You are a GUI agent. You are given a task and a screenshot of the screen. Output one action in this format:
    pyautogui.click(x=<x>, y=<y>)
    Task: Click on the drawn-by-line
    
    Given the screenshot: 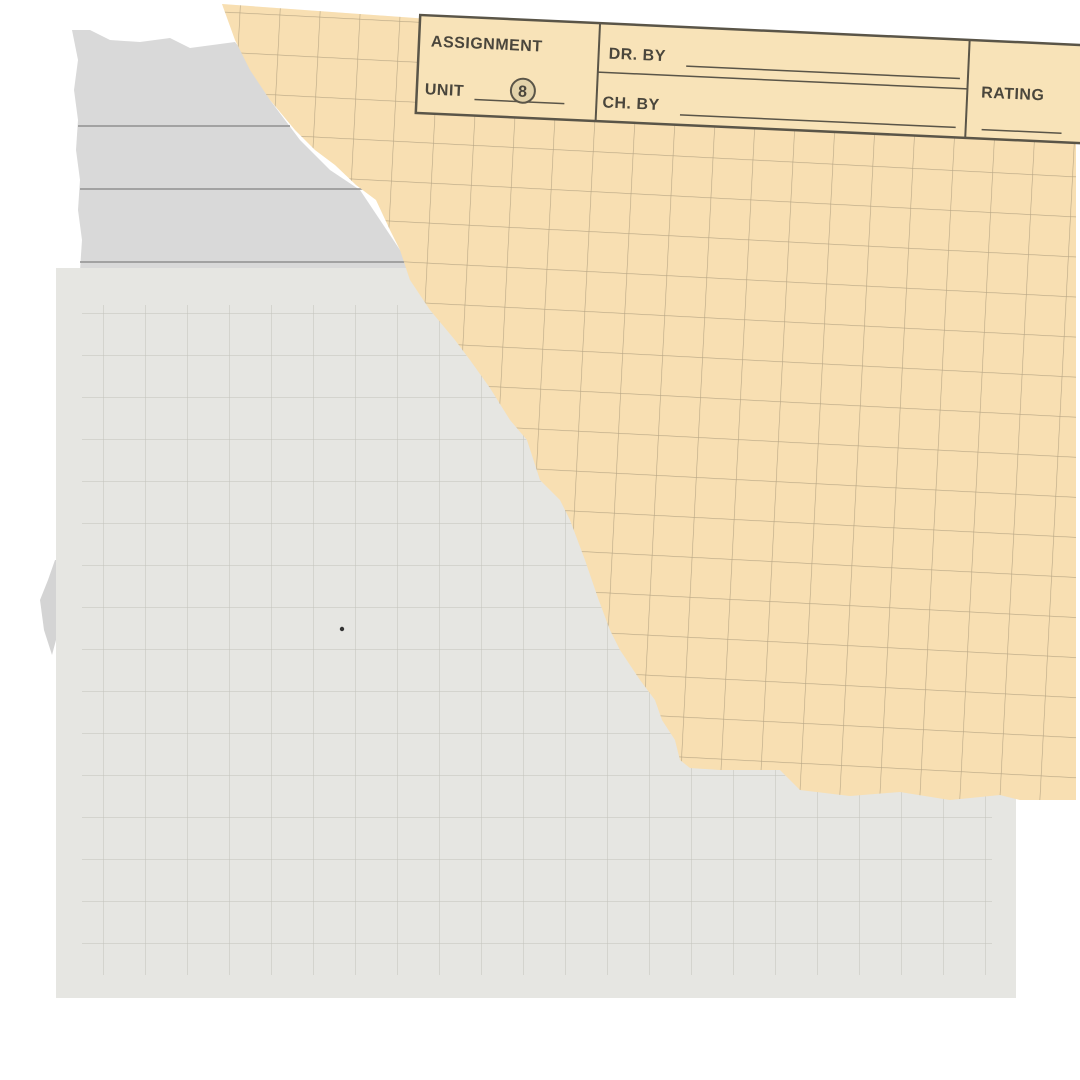 What is the action you would take?
    pyautogui.click(x=823, y=72)
    